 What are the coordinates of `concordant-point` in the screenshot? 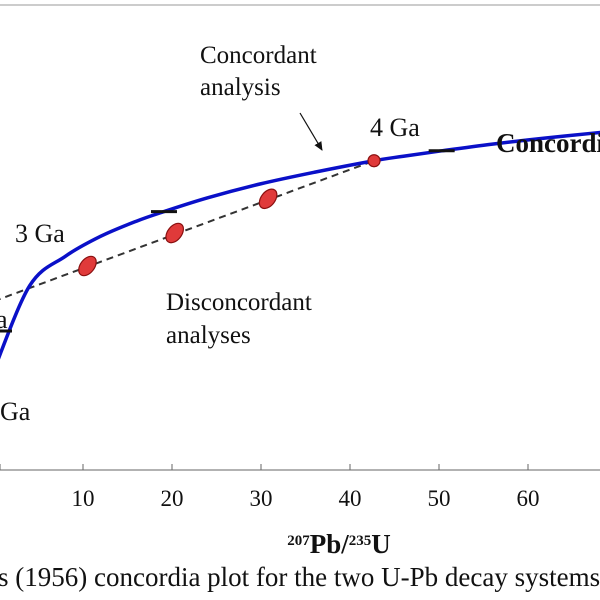 It's located at (374, 161).